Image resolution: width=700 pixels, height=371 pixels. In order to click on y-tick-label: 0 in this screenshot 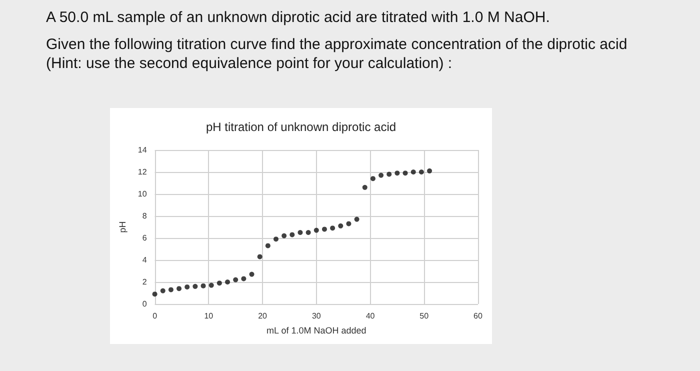, I will do `click(145, 304)`.